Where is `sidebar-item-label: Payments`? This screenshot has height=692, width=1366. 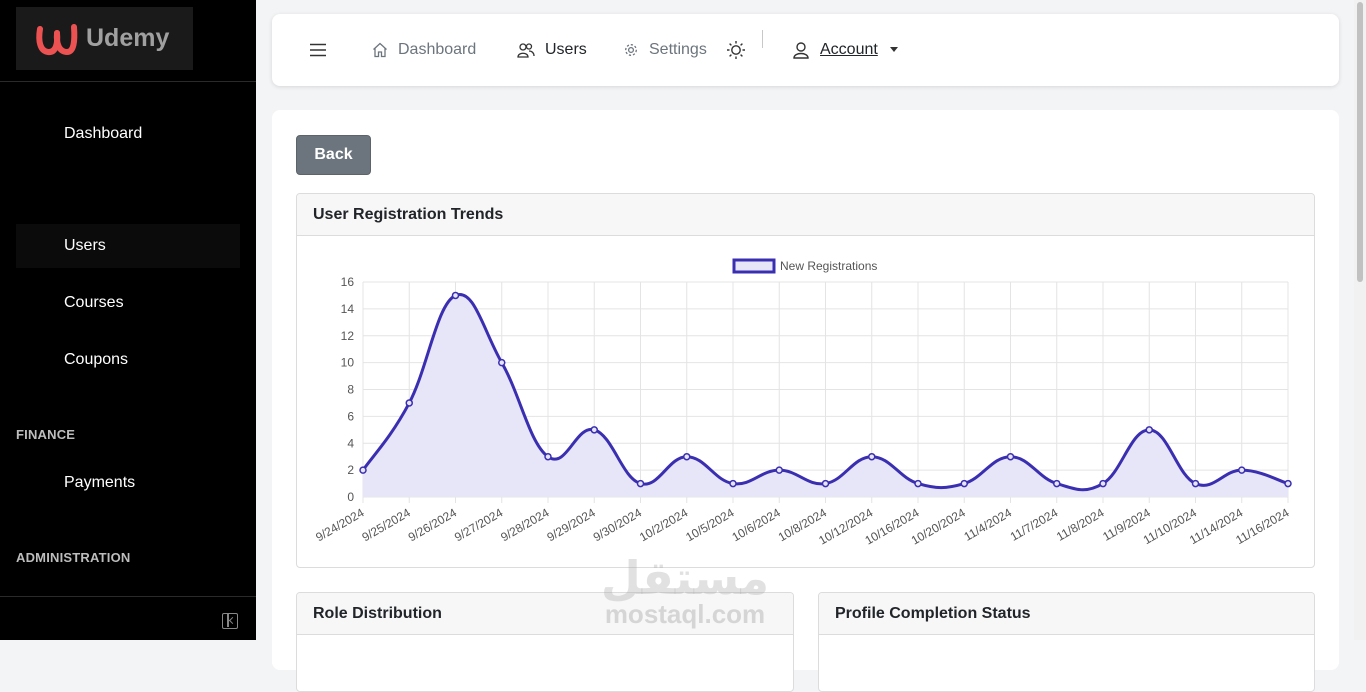
sidebar-item-label: Payments is located at coordinates (100, 482).